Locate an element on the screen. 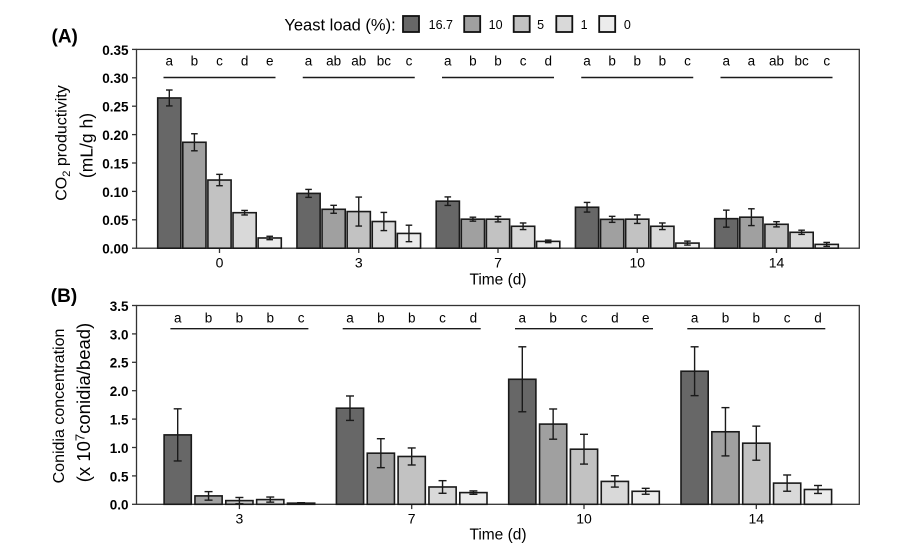  svg-text: 0.25 is located at coordinates (115, 107).